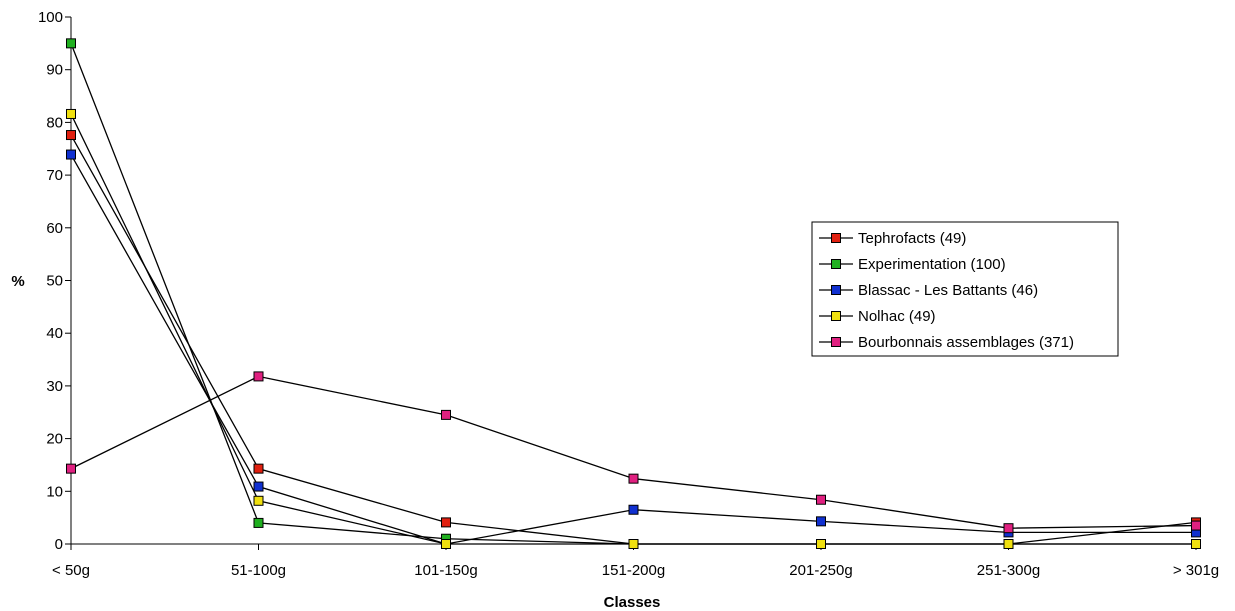 Image resolution: width=1235 pixels, height=611 pixels. What do you see at coordinates (54, 386) in the screenshot?
I see `y-tick-label: 30` at bounding box center [54, 386].